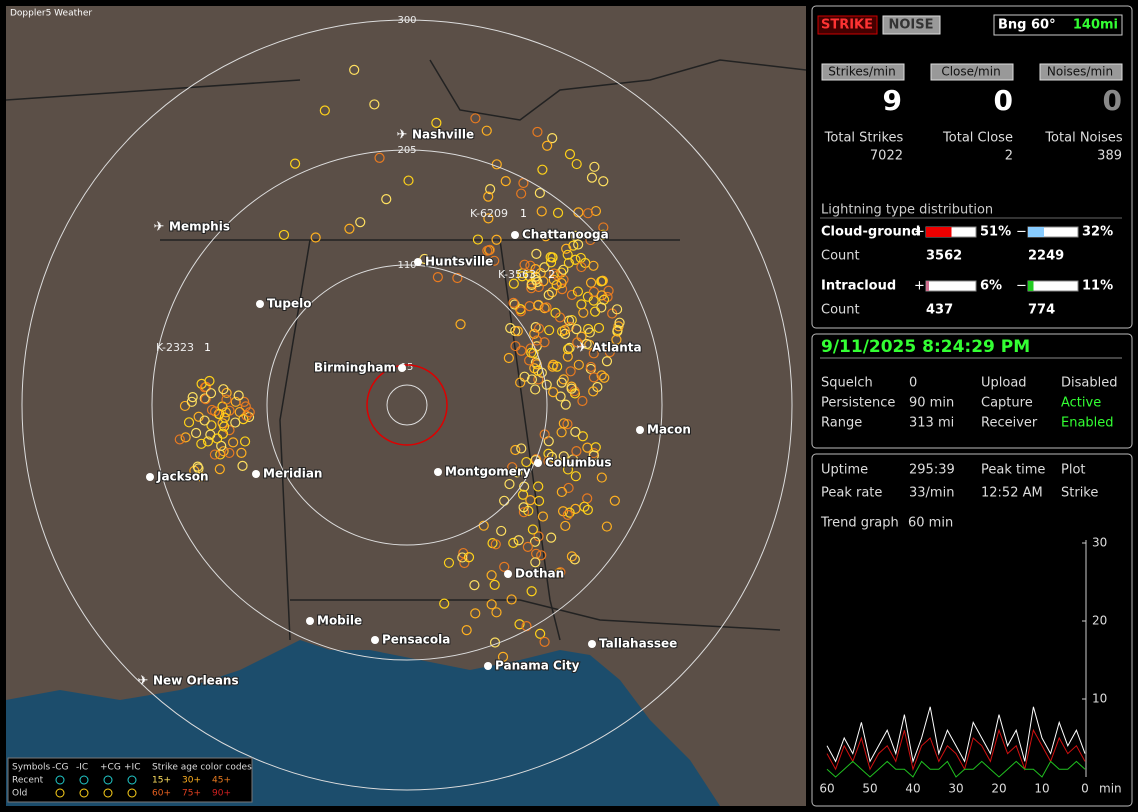 This screenshot has height=812, width=1138. Describe the element at coordinates (161, 794) in the screenshot. I see `legend-age: 60+` at that location.